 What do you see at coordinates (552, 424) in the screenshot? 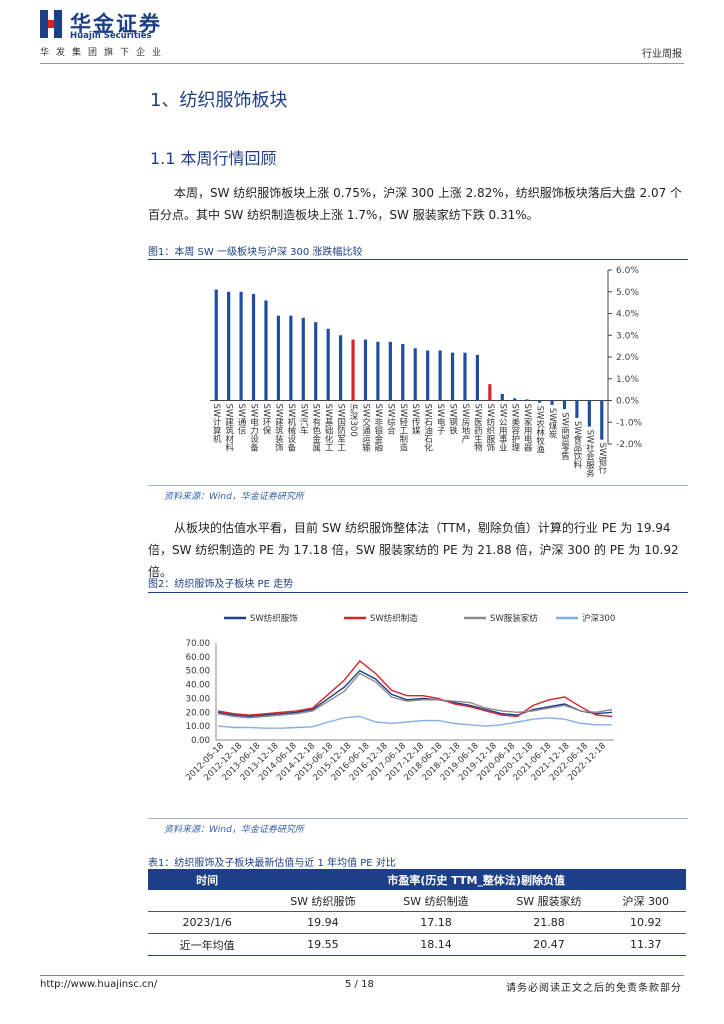
I see `x-category-label: SW煤炭` at bounding box center [552, 424].